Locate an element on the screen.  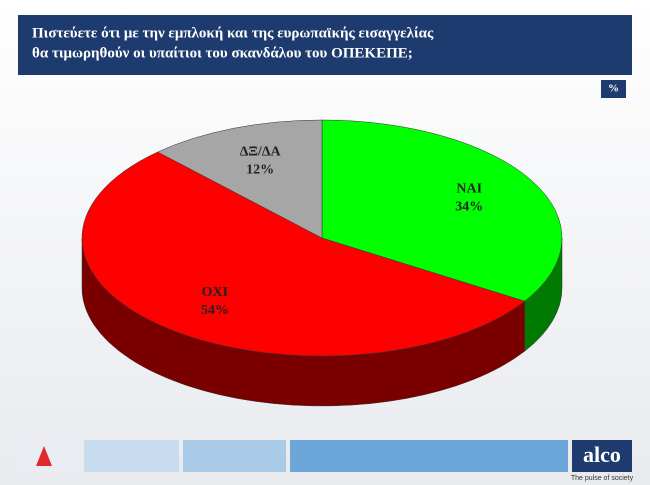
value-label: 12% is located at coordinates (260, 169).